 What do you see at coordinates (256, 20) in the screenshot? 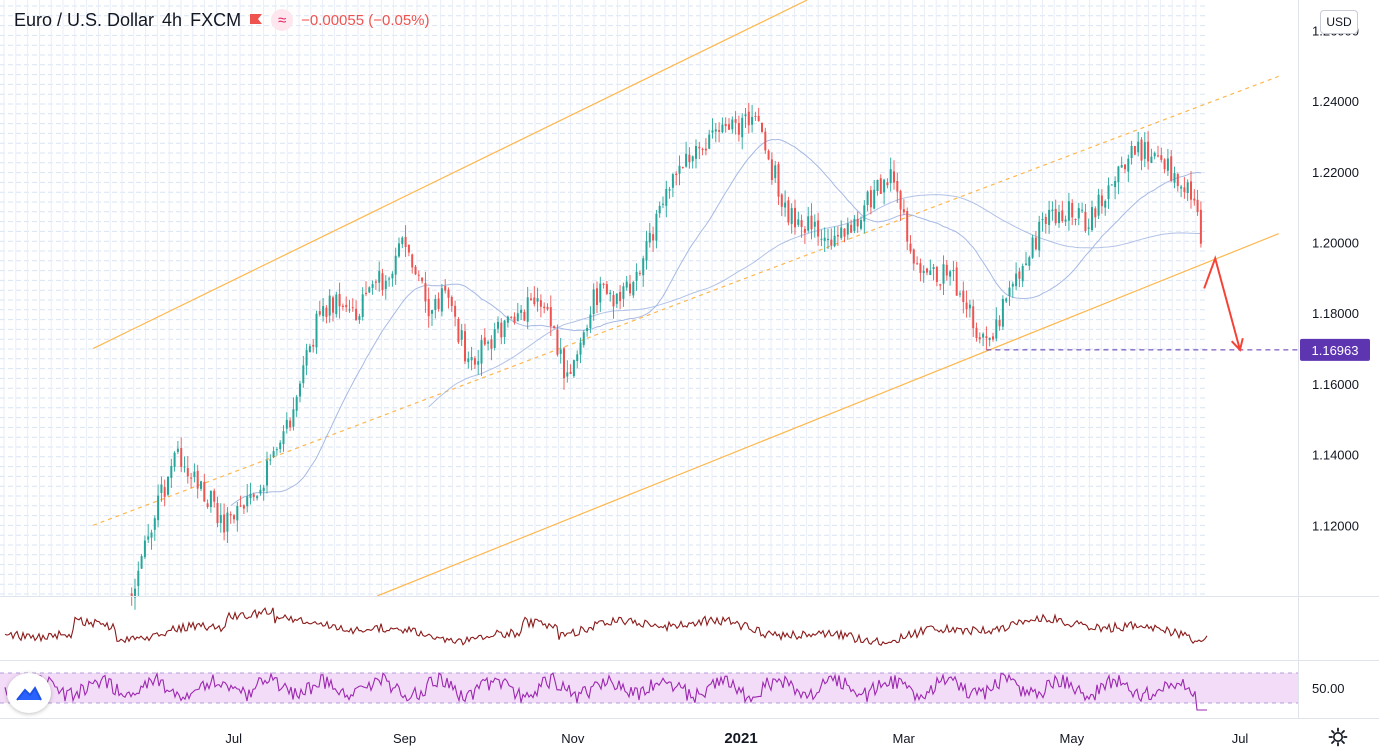
I see `flag-icon` at bounding box center [256, 20].